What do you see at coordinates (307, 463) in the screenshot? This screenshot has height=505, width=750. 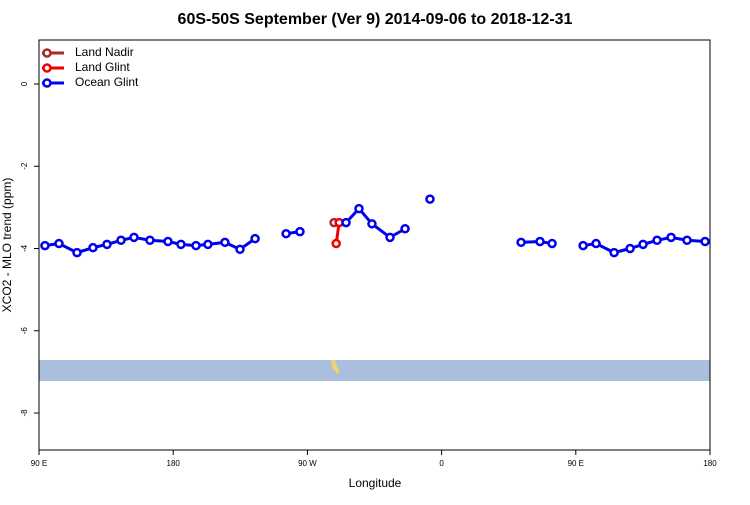 I see `x-tick-label: 90 W` at bounding box center [307, 463].